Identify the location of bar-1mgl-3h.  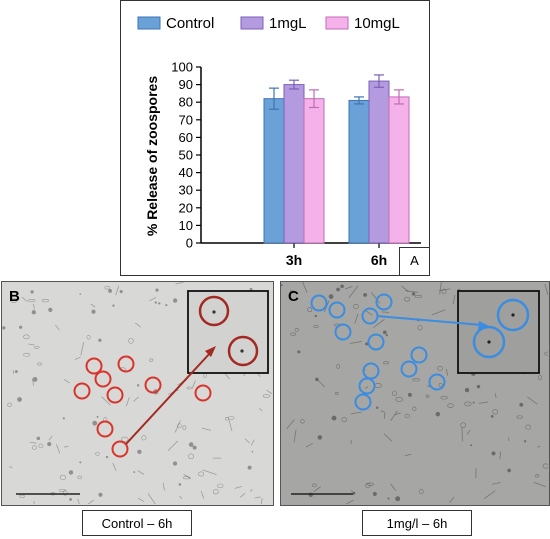
(294, 164).